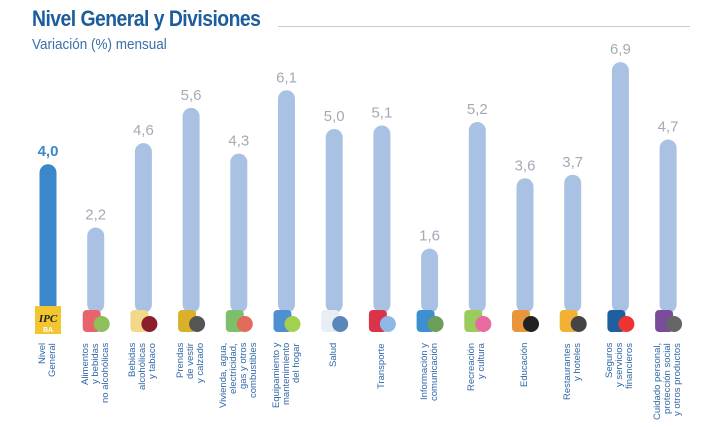 This screenshot has width=712, height=427. Describe the element at coordinates (620, 366) in the screenshot. I see `category-label: Seguros y servicios financieros` at that location.